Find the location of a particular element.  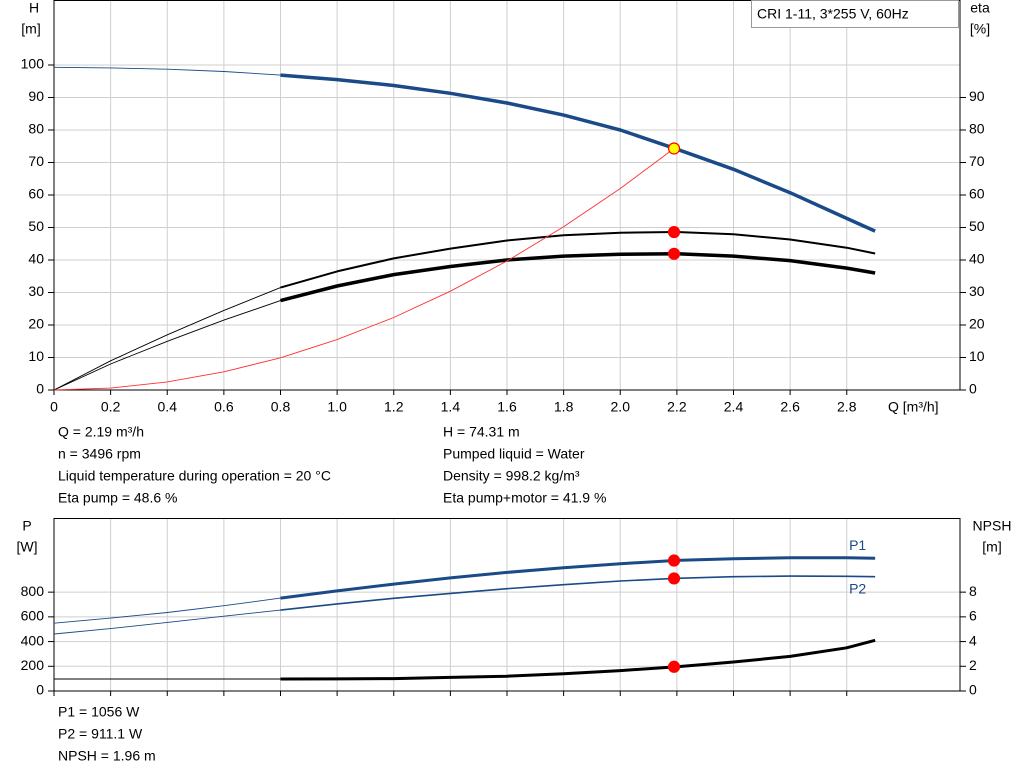

info-text: Eta pump = 48.6 % is located at coordinates (117, 498).